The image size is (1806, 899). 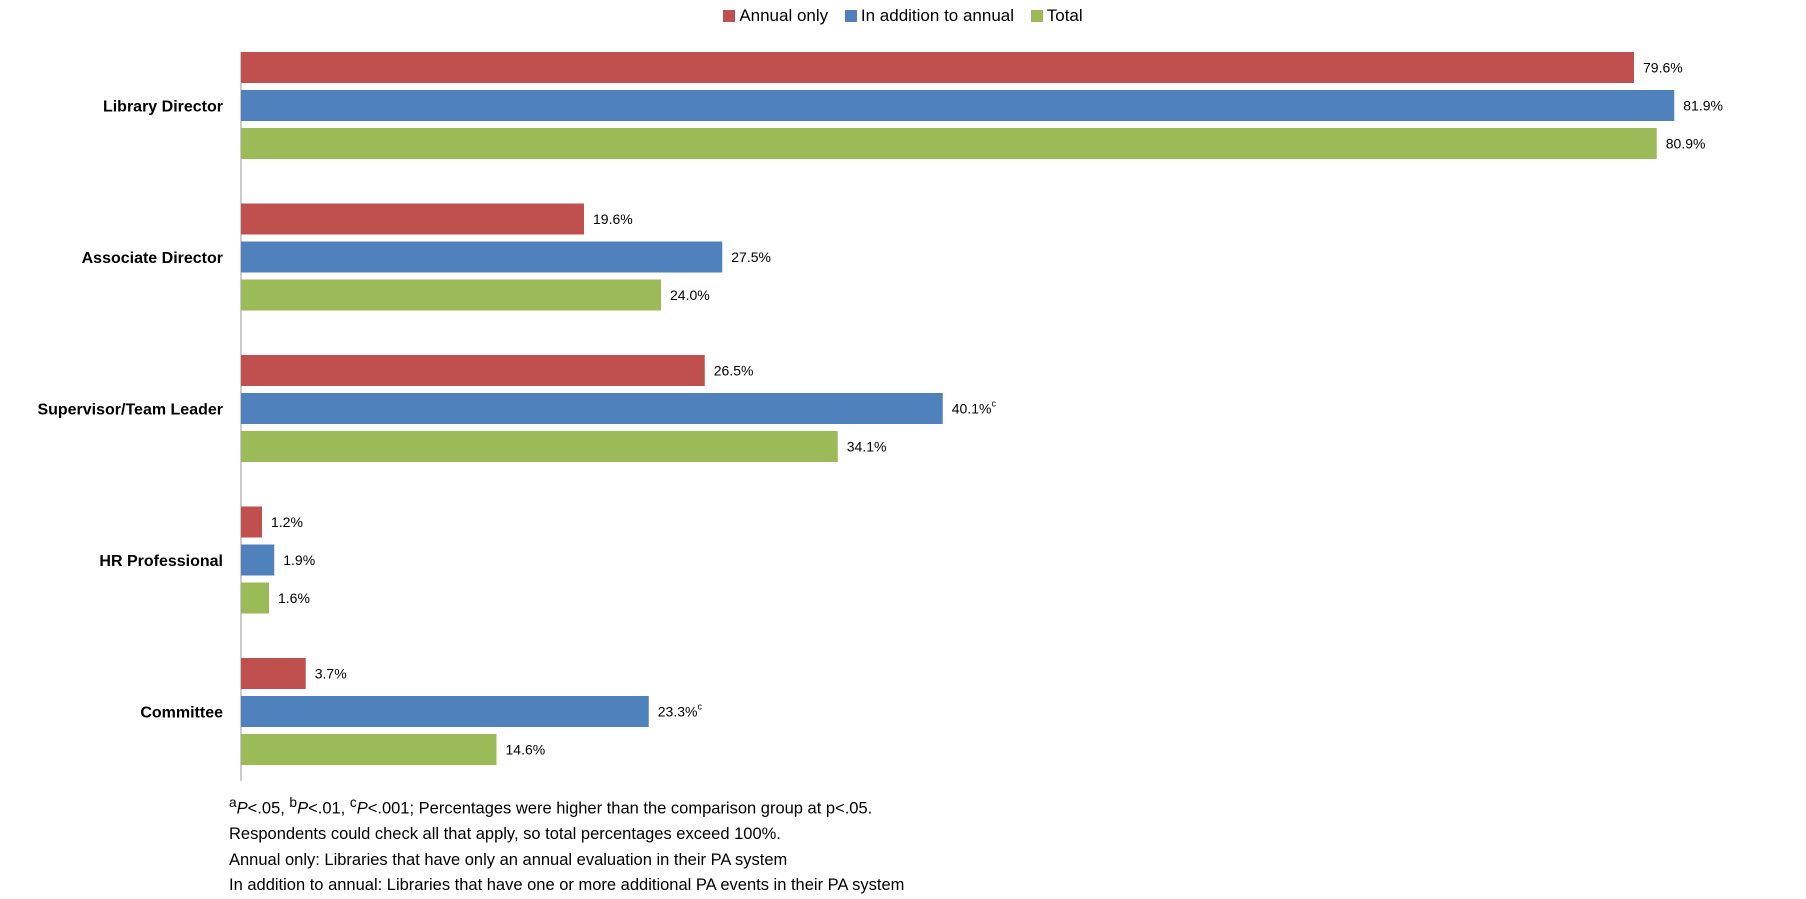 I want to click on legend-label: In addition to annual, so click(x=937, y=15).